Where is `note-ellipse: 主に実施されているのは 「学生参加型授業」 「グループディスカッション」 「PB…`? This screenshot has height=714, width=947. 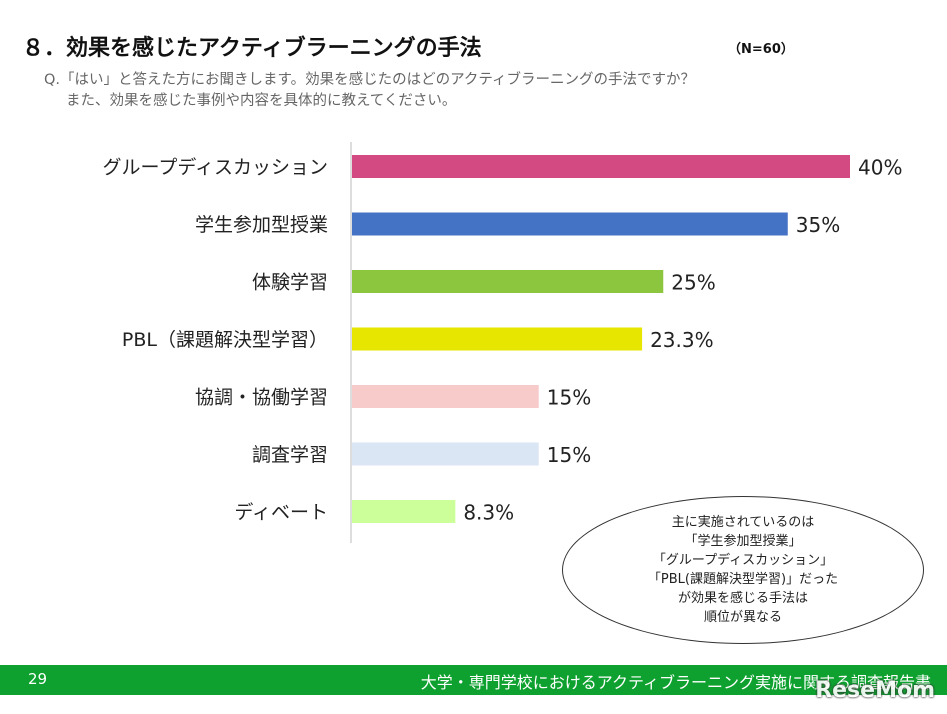
note-ellipse: 主に実施されているのは 「学生参加型授業」 「グループディスカッション」 「PB… is located at coordinates (743, 570).